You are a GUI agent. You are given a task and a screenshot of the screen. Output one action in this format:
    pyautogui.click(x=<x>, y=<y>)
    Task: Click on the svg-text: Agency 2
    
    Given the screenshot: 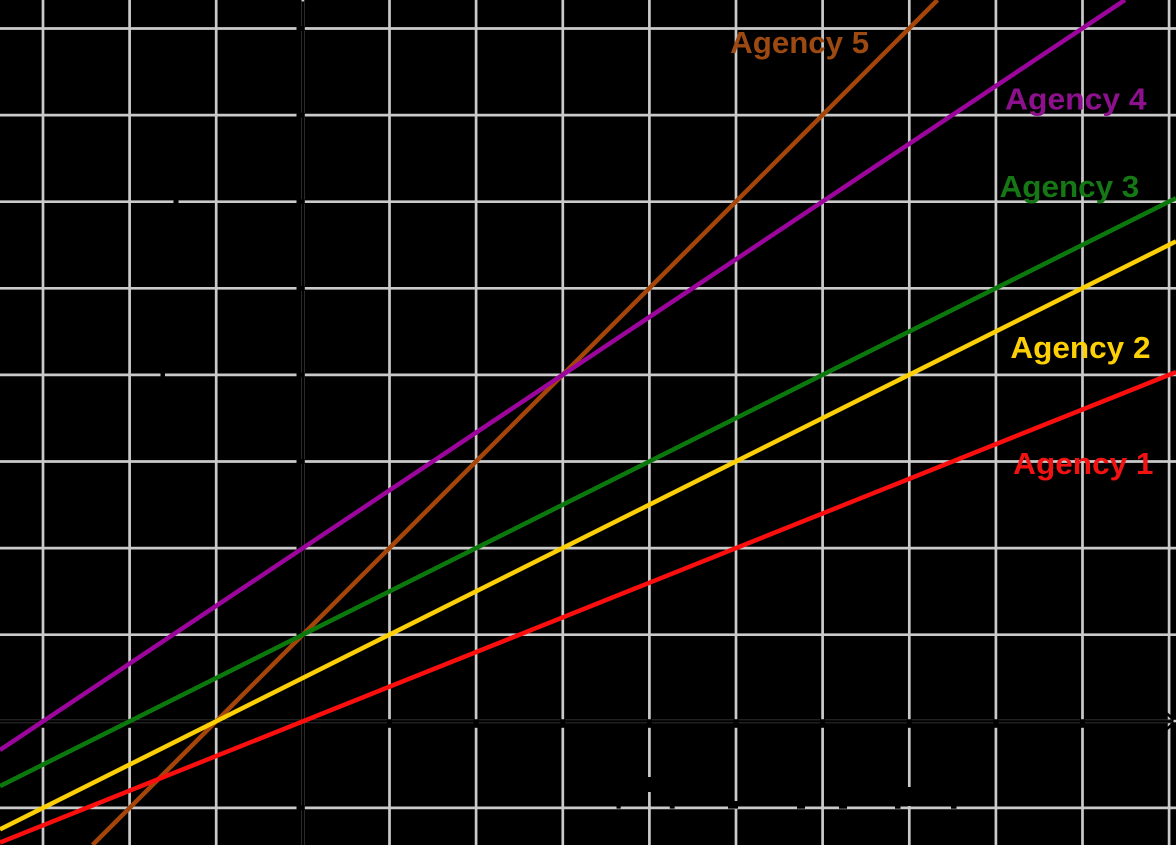 What is the action you would take?
    pyautogui.click(x=1080, y=347)
    